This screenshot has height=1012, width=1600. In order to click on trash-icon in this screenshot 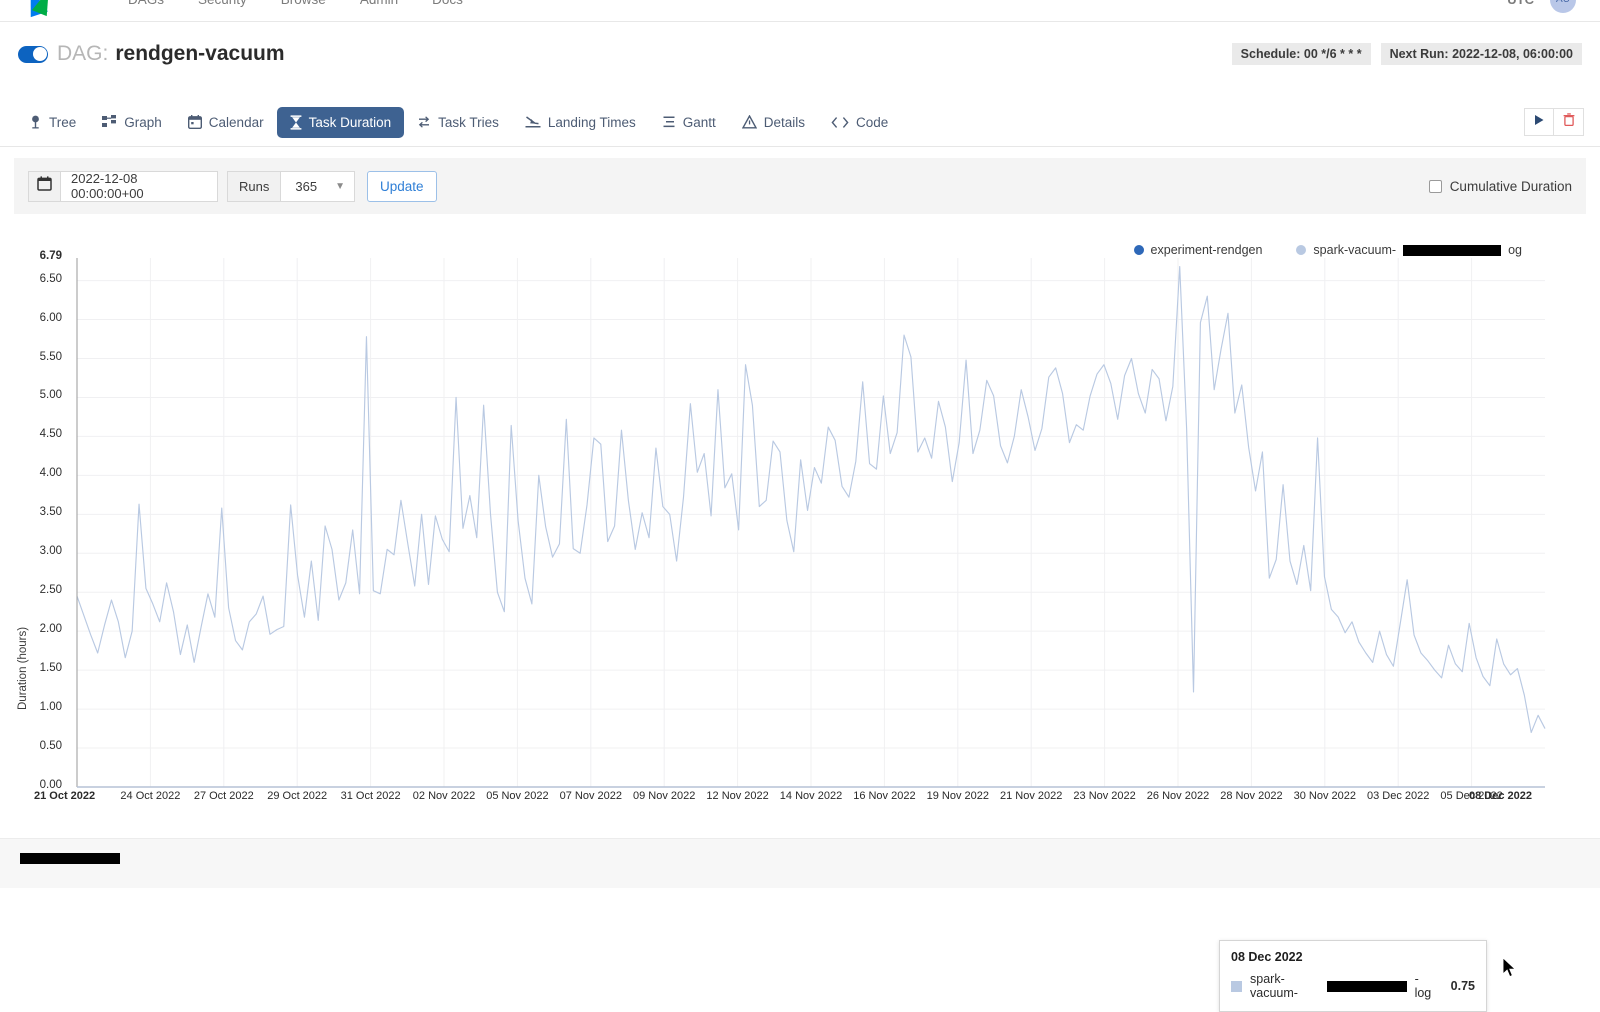, I will do `click(1569, 122)`.